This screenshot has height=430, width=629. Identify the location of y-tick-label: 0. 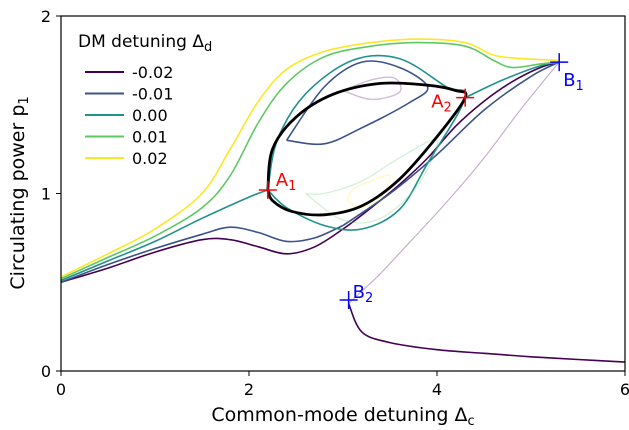
(46, 371).